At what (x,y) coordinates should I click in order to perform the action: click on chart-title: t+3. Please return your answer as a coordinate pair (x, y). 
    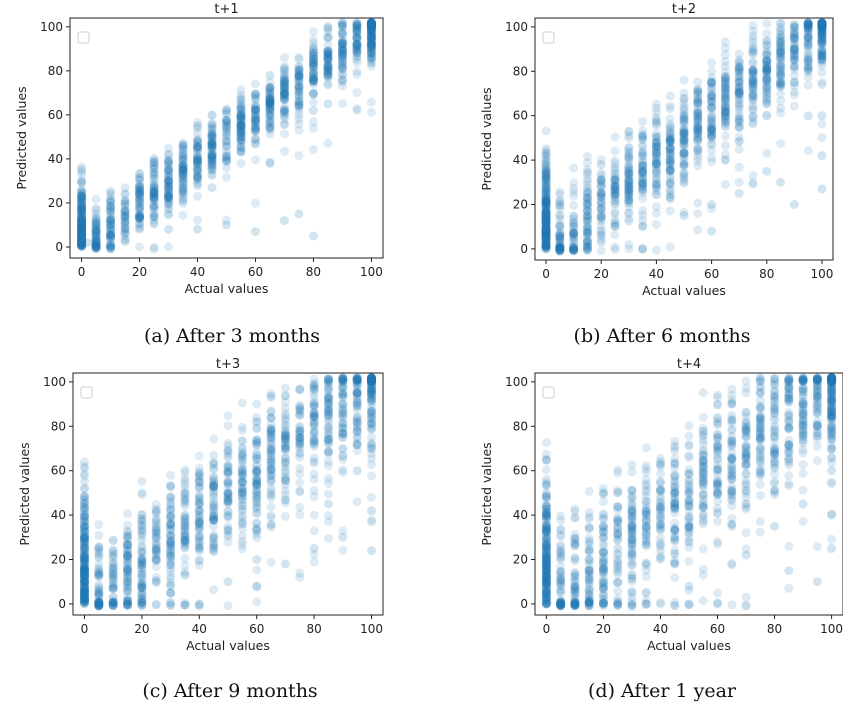
    Looking at the image, I should click on (228, 364).